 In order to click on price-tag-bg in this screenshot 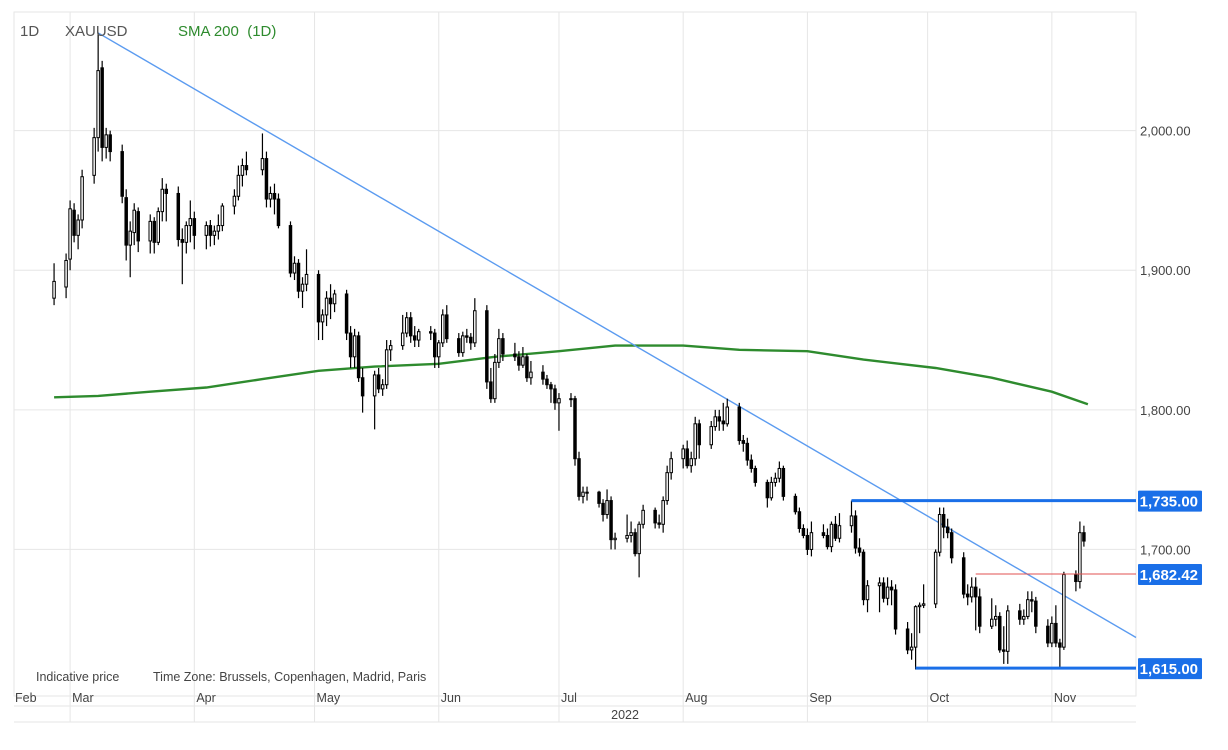, I will do `click(1170, 501)`.